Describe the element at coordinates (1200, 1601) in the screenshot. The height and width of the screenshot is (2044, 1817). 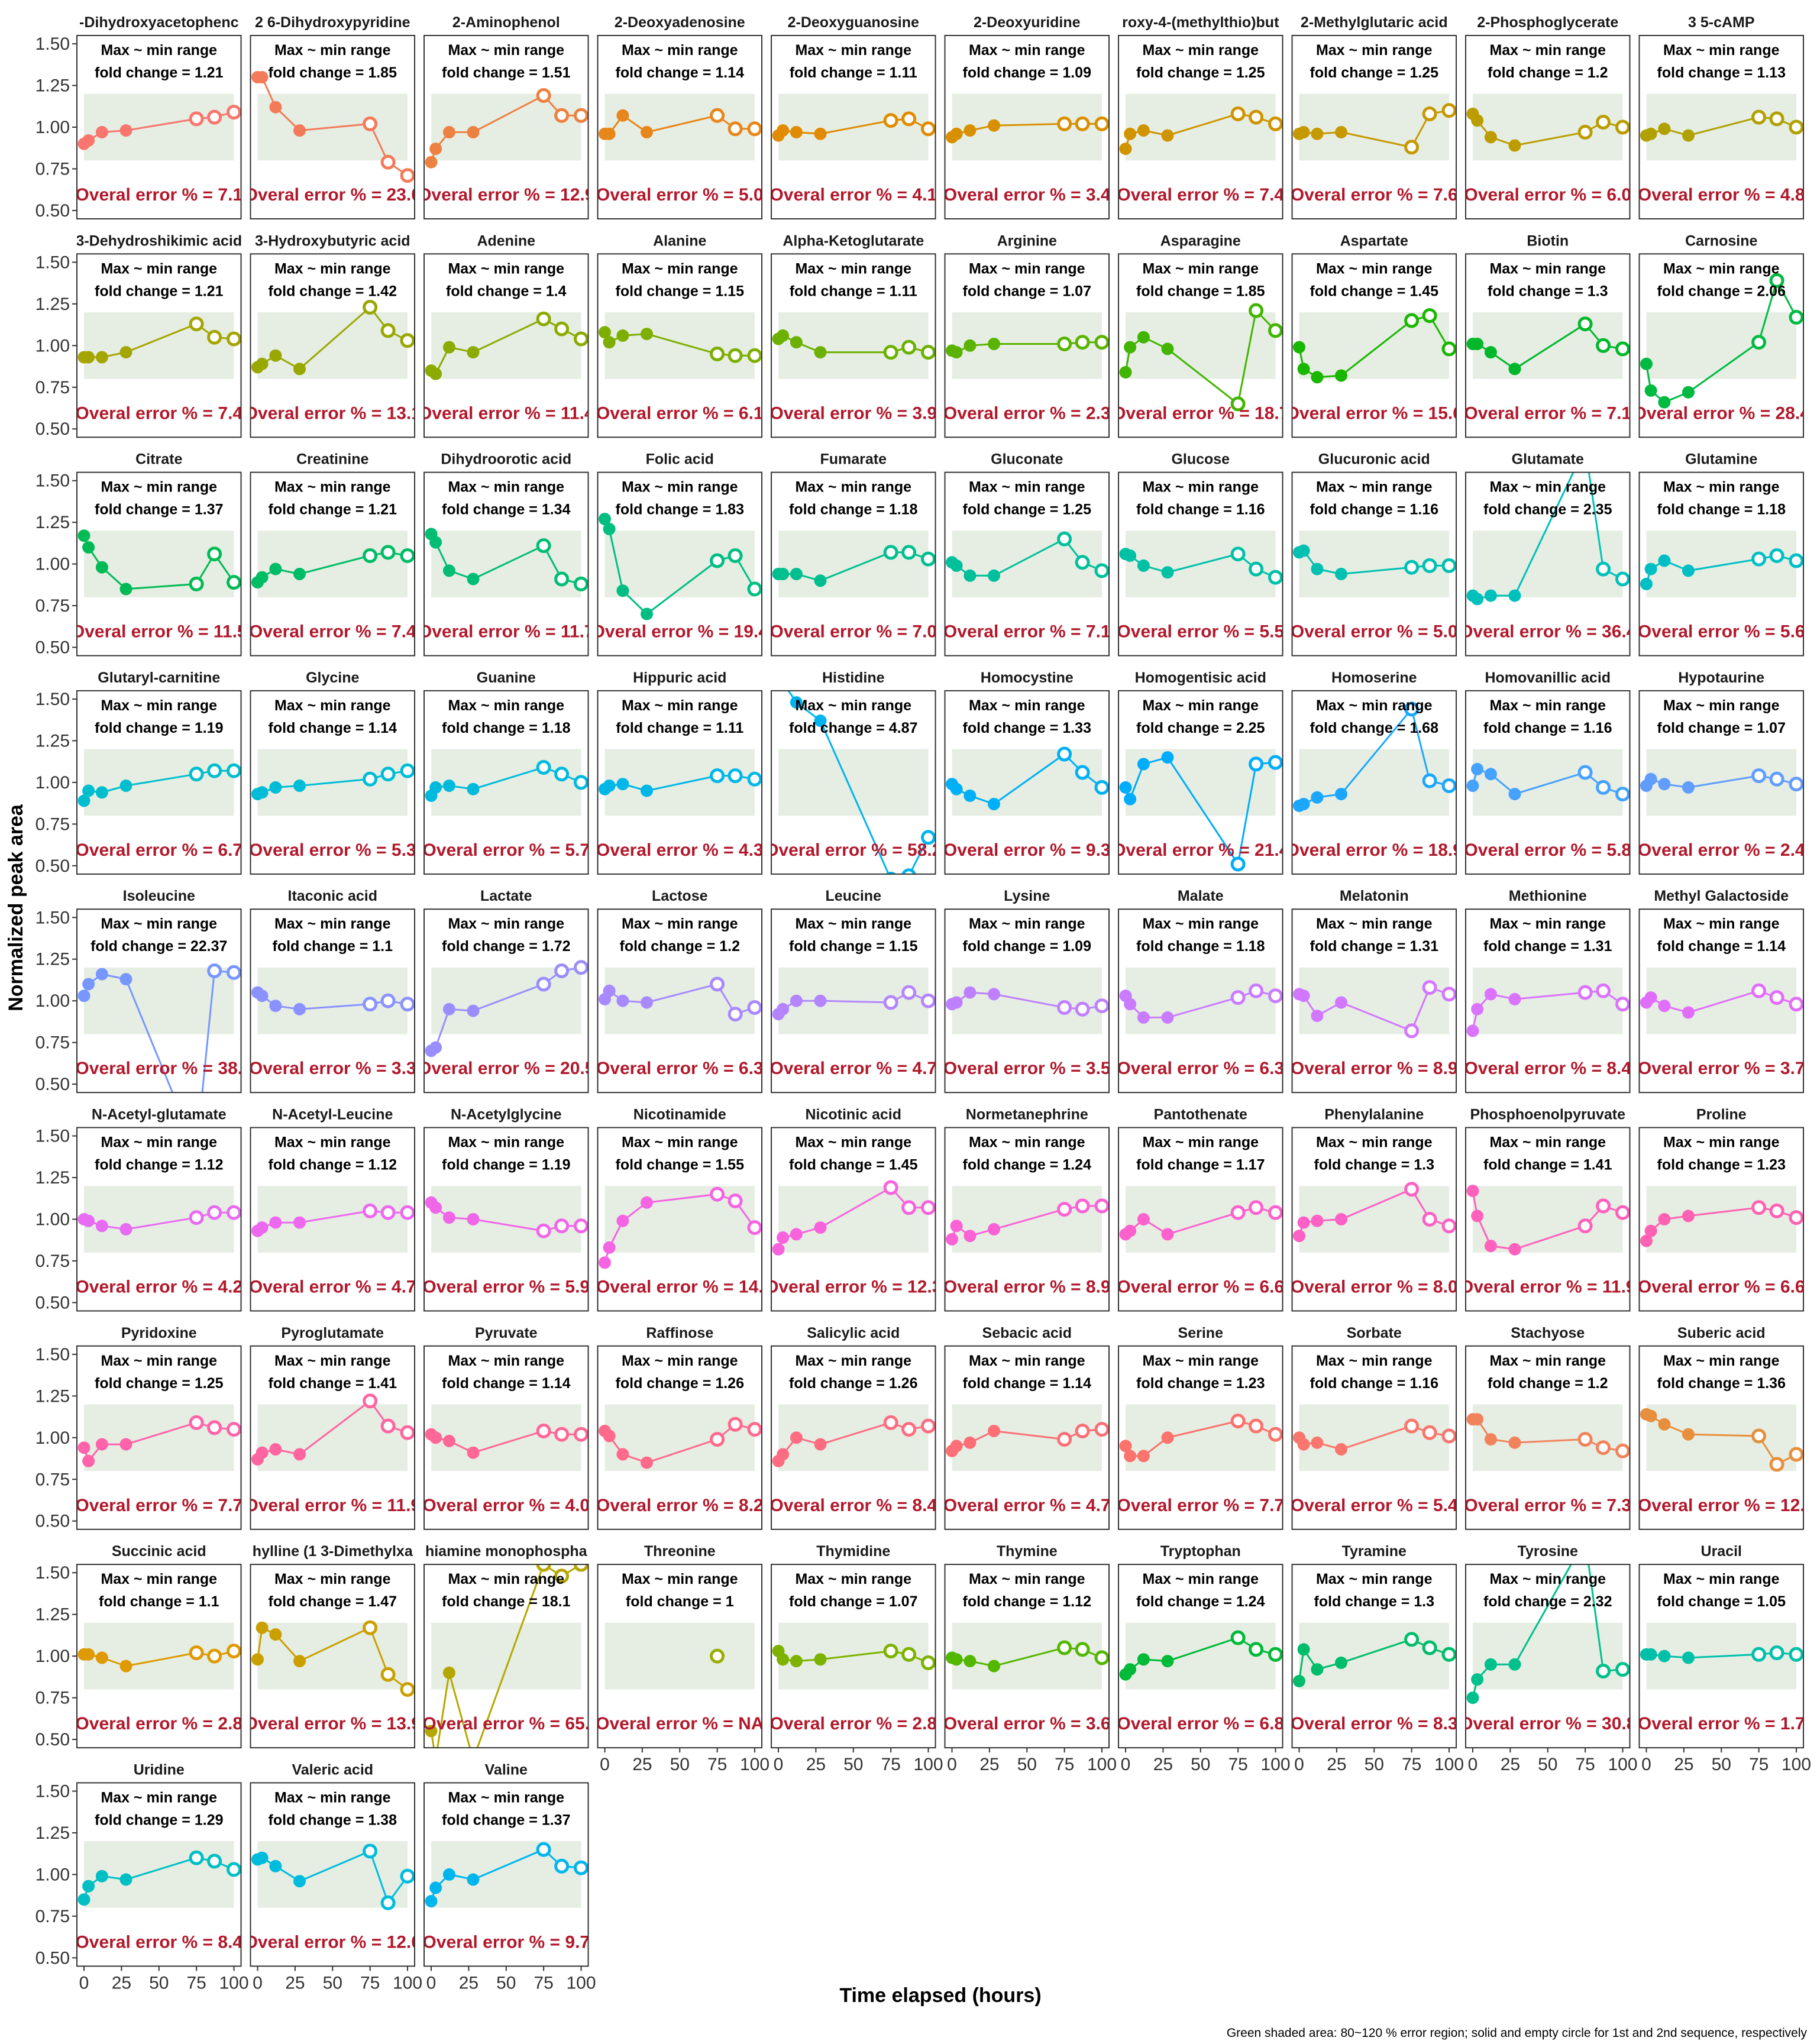
I see `annotation-fold-change: fold change = 1.24` at that location.